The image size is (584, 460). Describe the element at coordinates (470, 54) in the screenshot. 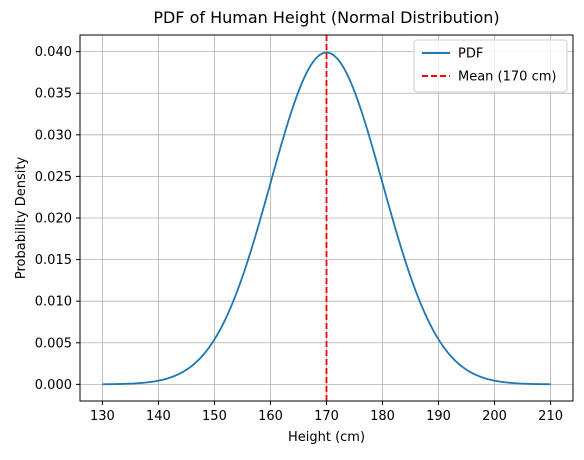

I see `legend-label-pdf: PDF` at that location.